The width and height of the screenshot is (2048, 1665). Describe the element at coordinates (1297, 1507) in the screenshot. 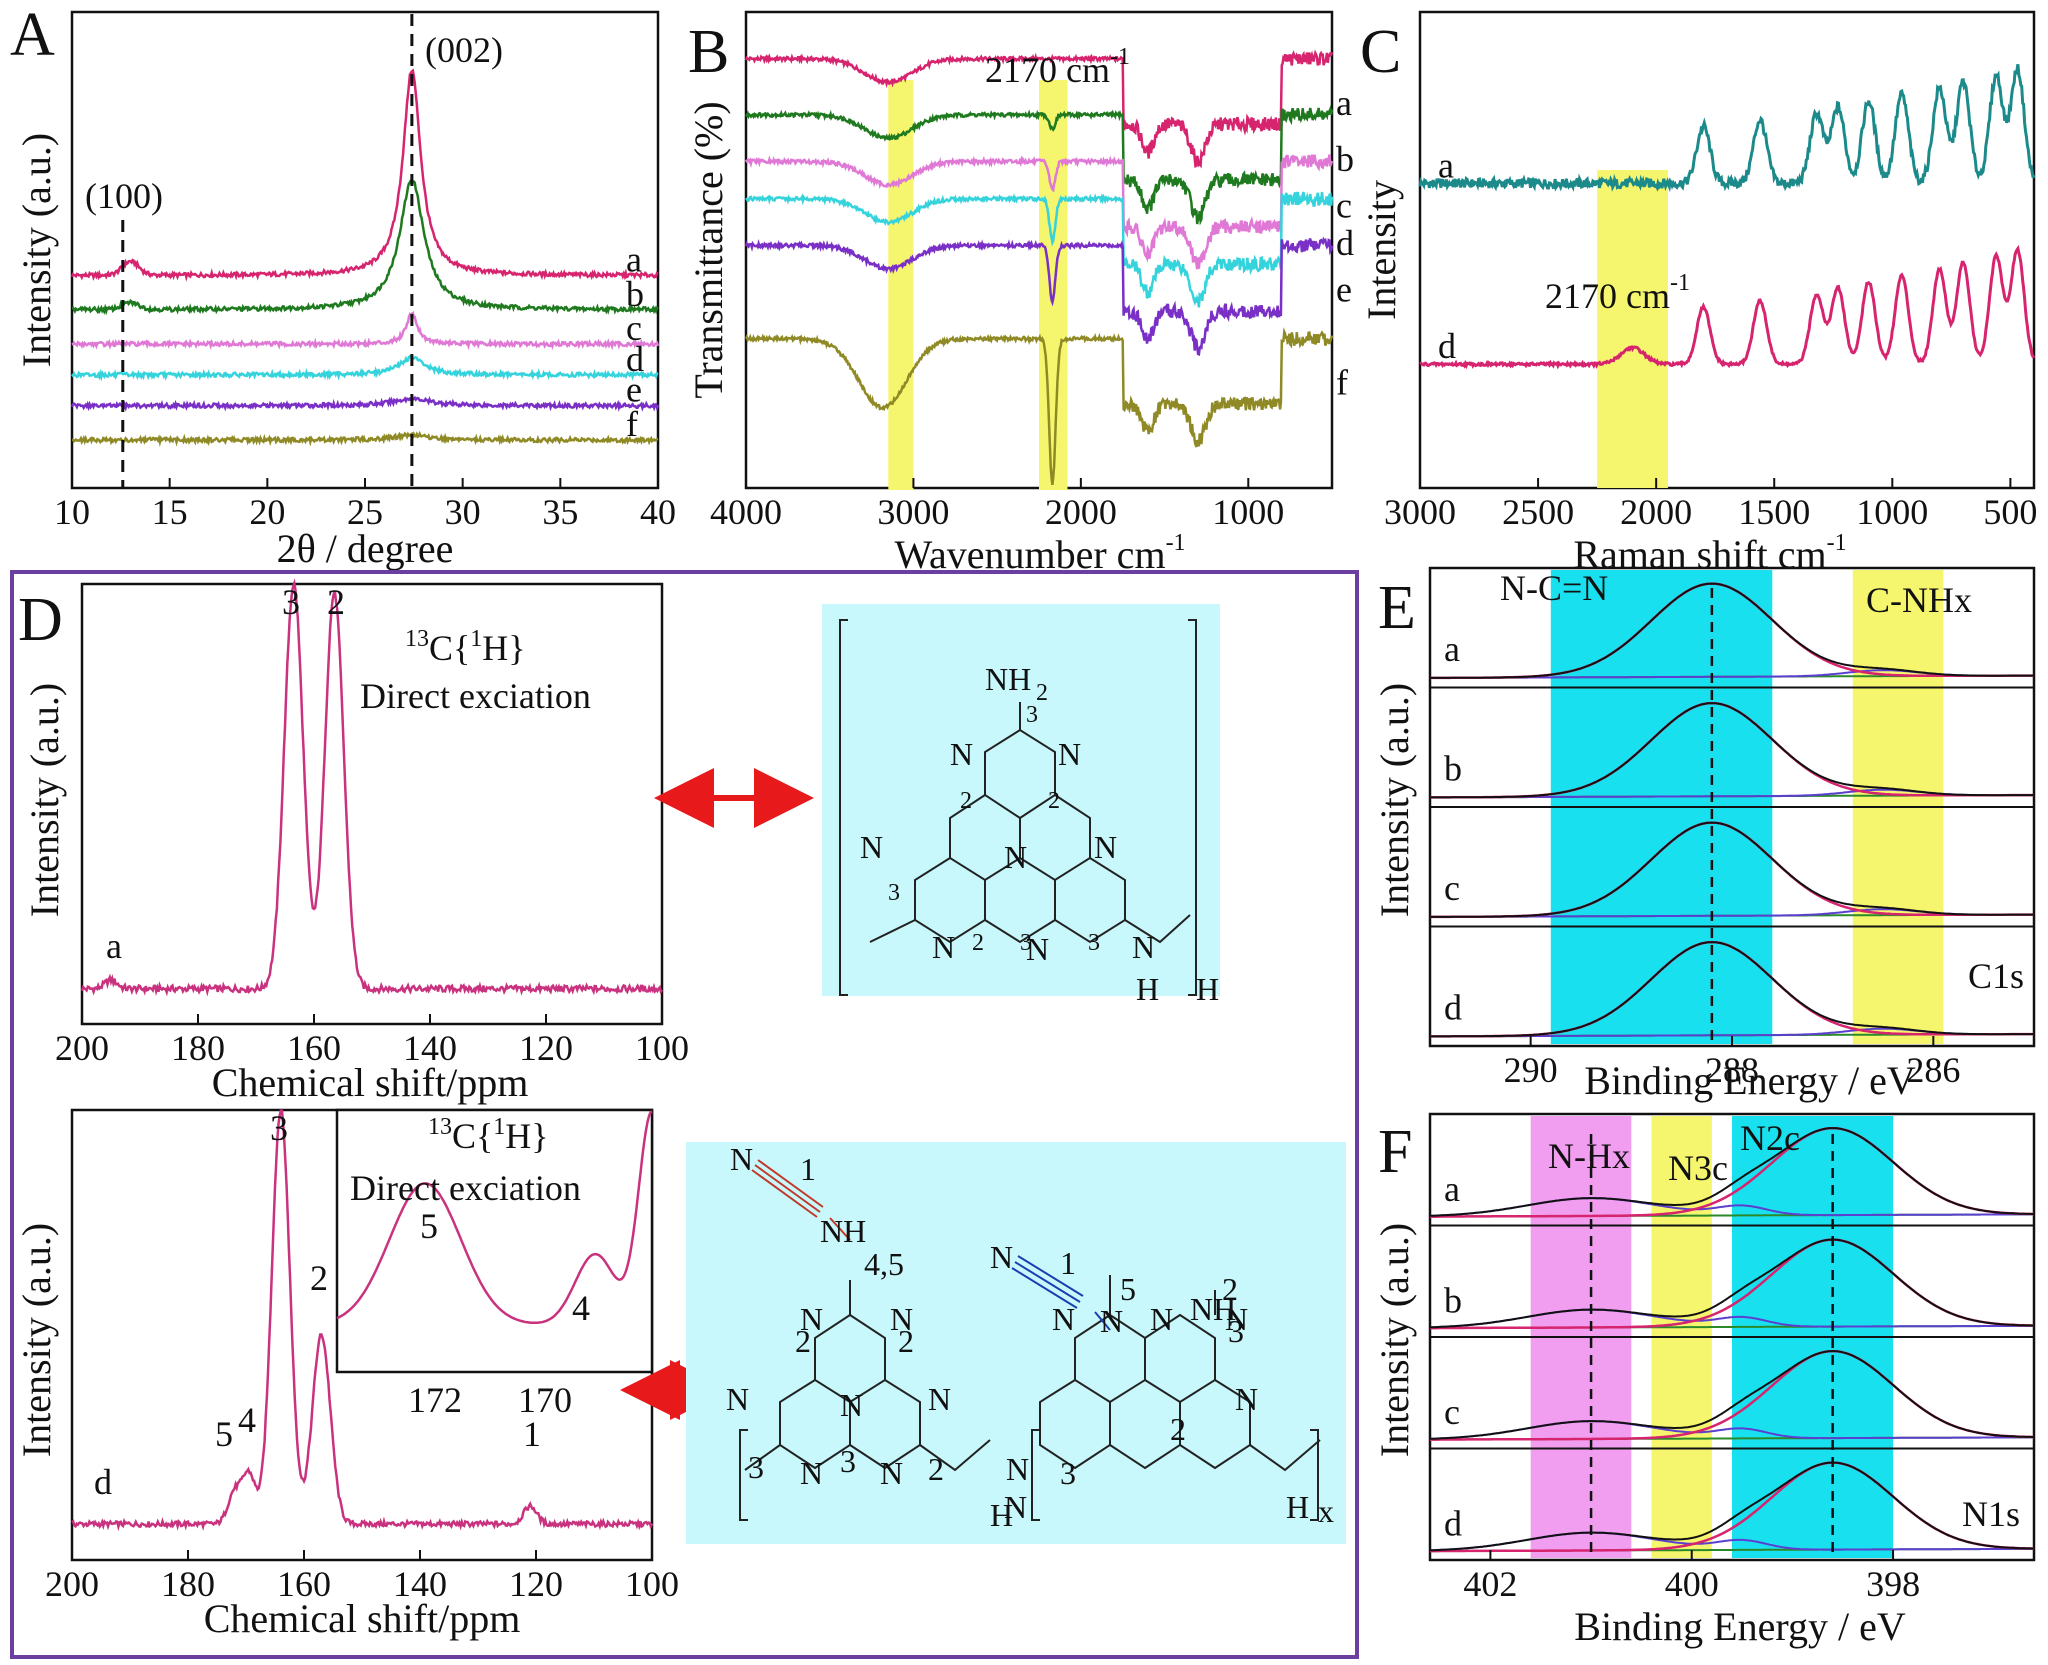

I see `structure-bottom-atom-25: H` at that location.